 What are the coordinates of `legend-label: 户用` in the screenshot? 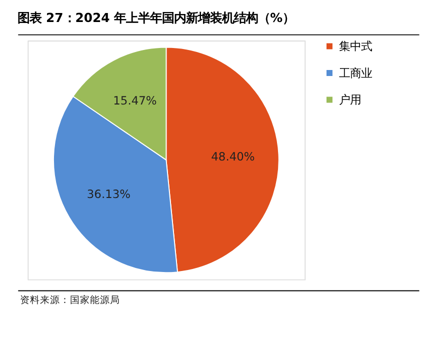 It's located at (350, 99).